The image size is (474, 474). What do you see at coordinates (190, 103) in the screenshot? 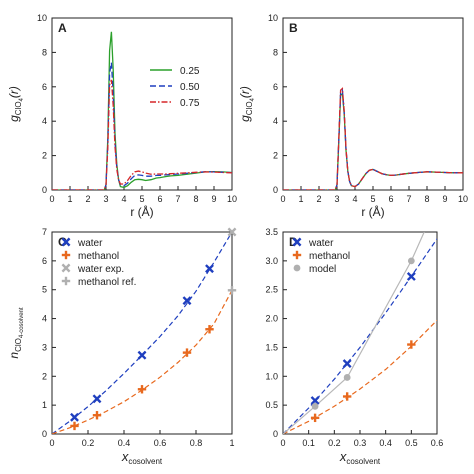
I see `legend-label: 0.75` at bounding box center [190, 103].